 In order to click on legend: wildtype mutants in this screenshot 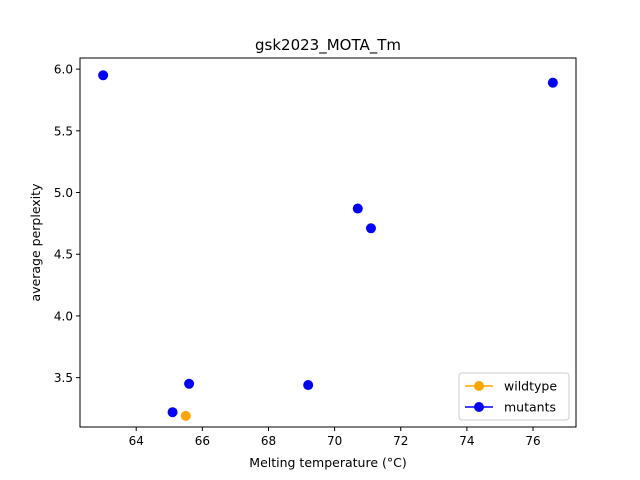, I will do `click(514, 396)`.